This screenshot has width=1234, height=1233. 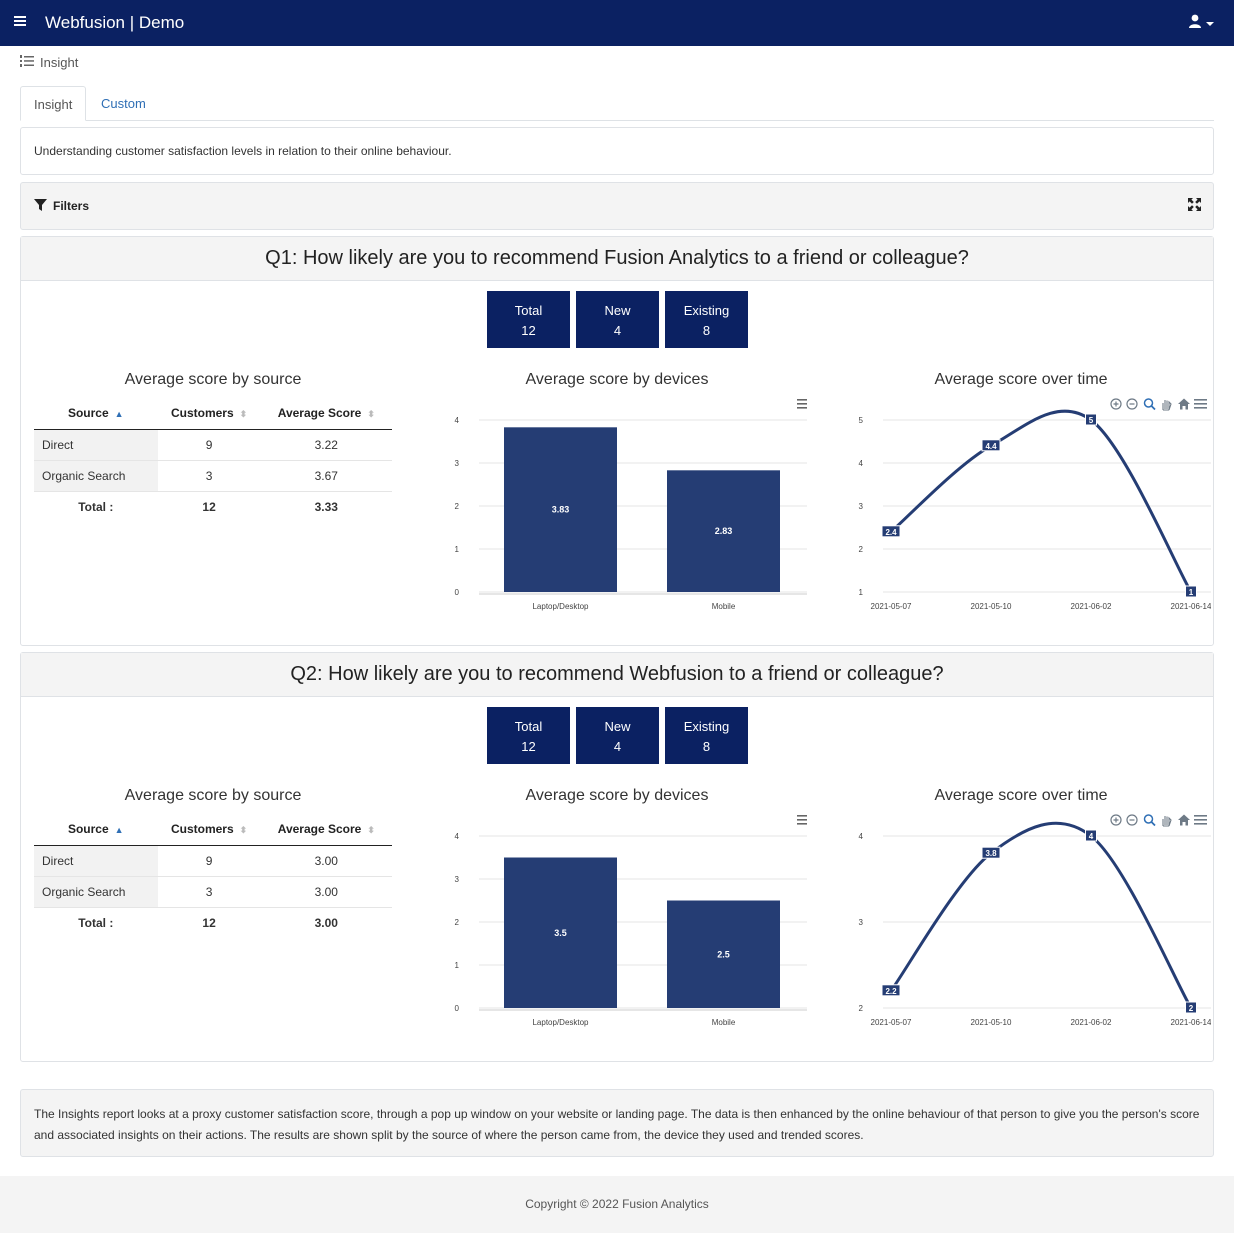 What do you see at coordinates (96, 506) in the screenshot?
I see `cell-total-label: Total :` at bounding box center [96, 506].